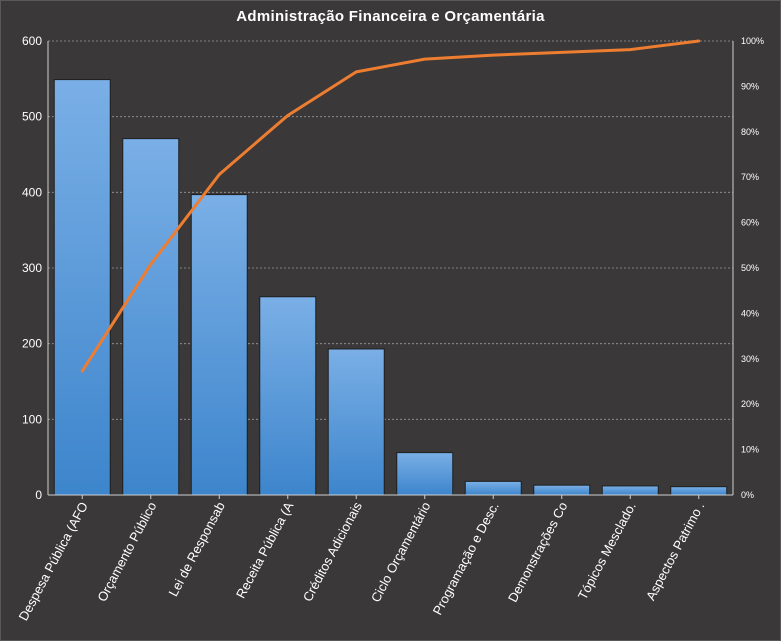 Image resolution: width=781 pixels, height=641 pixels. What do you see at coordinates (196, 549) in the screenshot?
I see `x-tick-label: Lei de Responsab` at bounding box center [196, 549].